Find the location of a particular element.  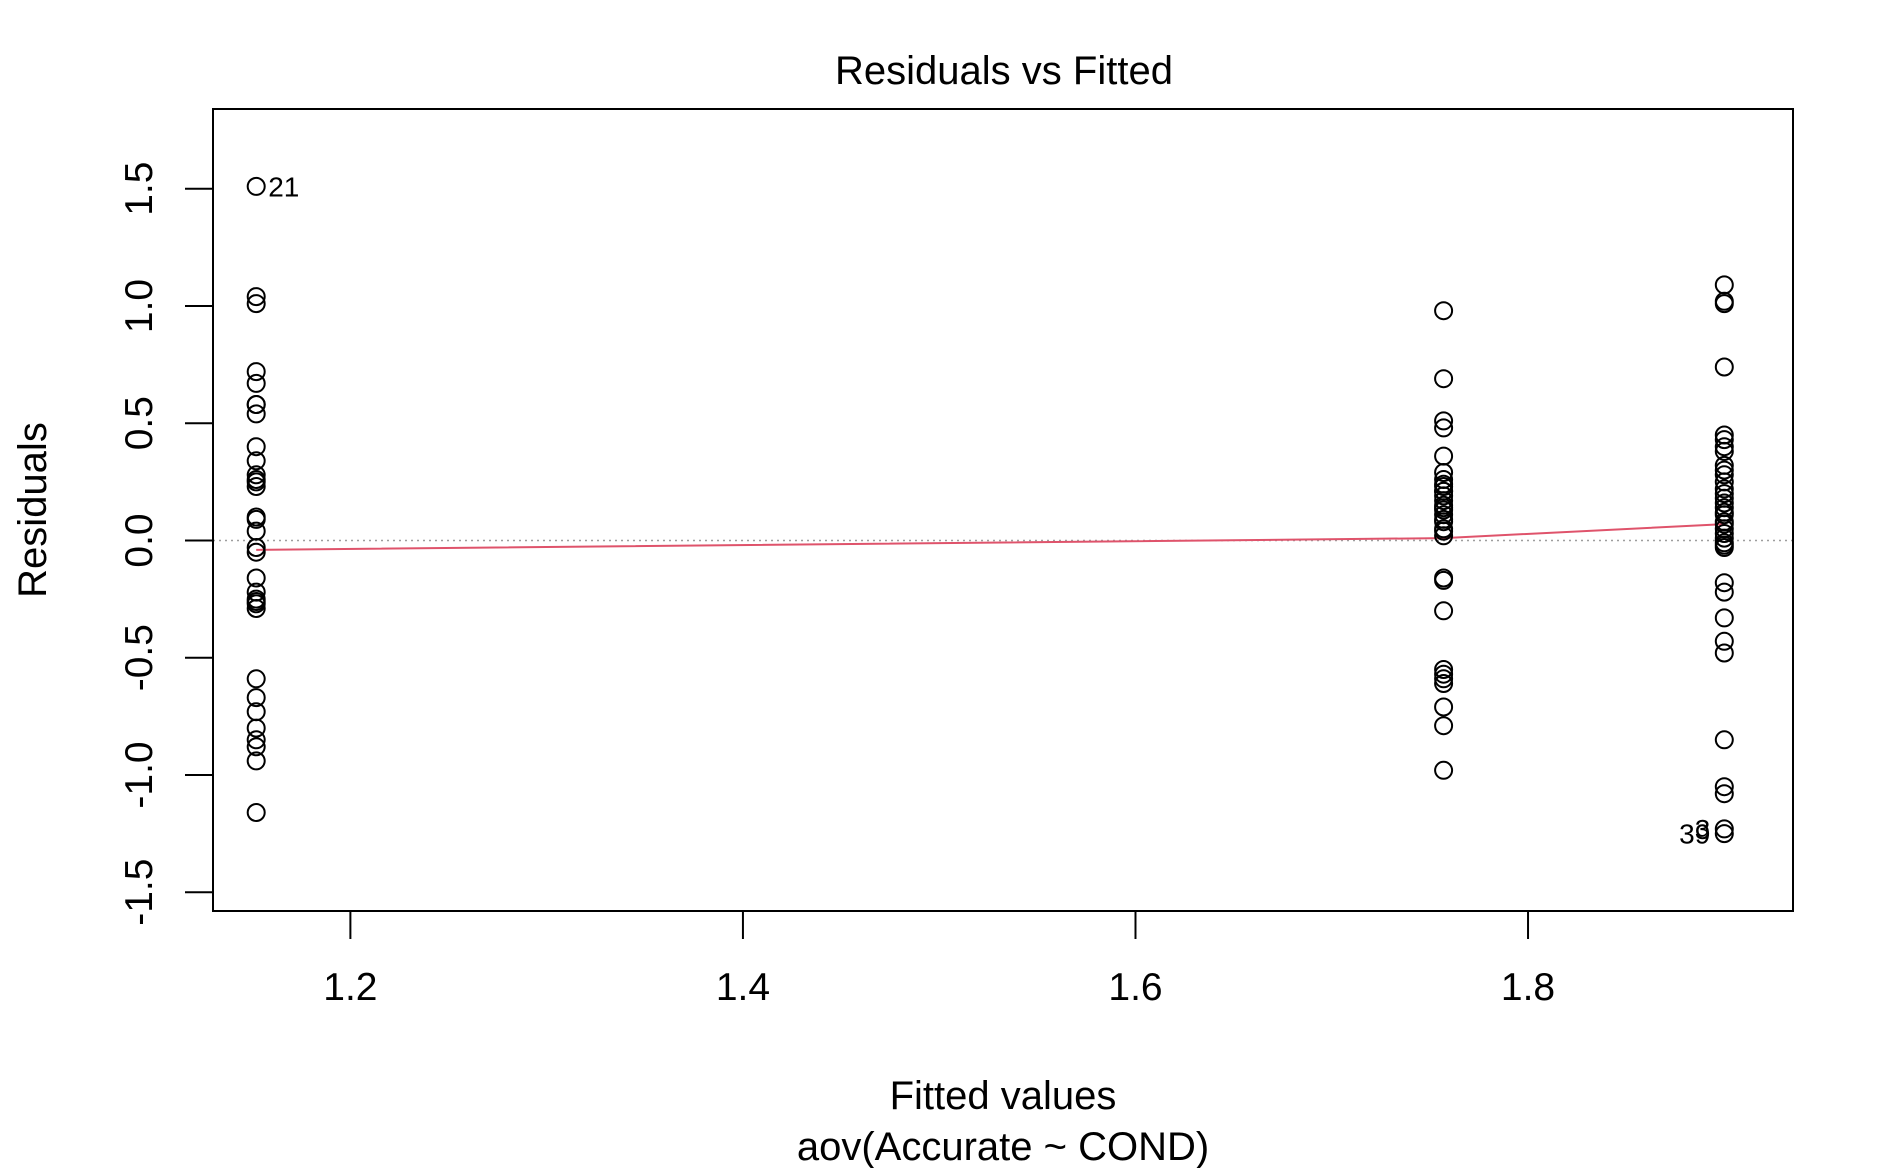

x-axis-label: Fitted values is located at coordinates (1003, 1096).